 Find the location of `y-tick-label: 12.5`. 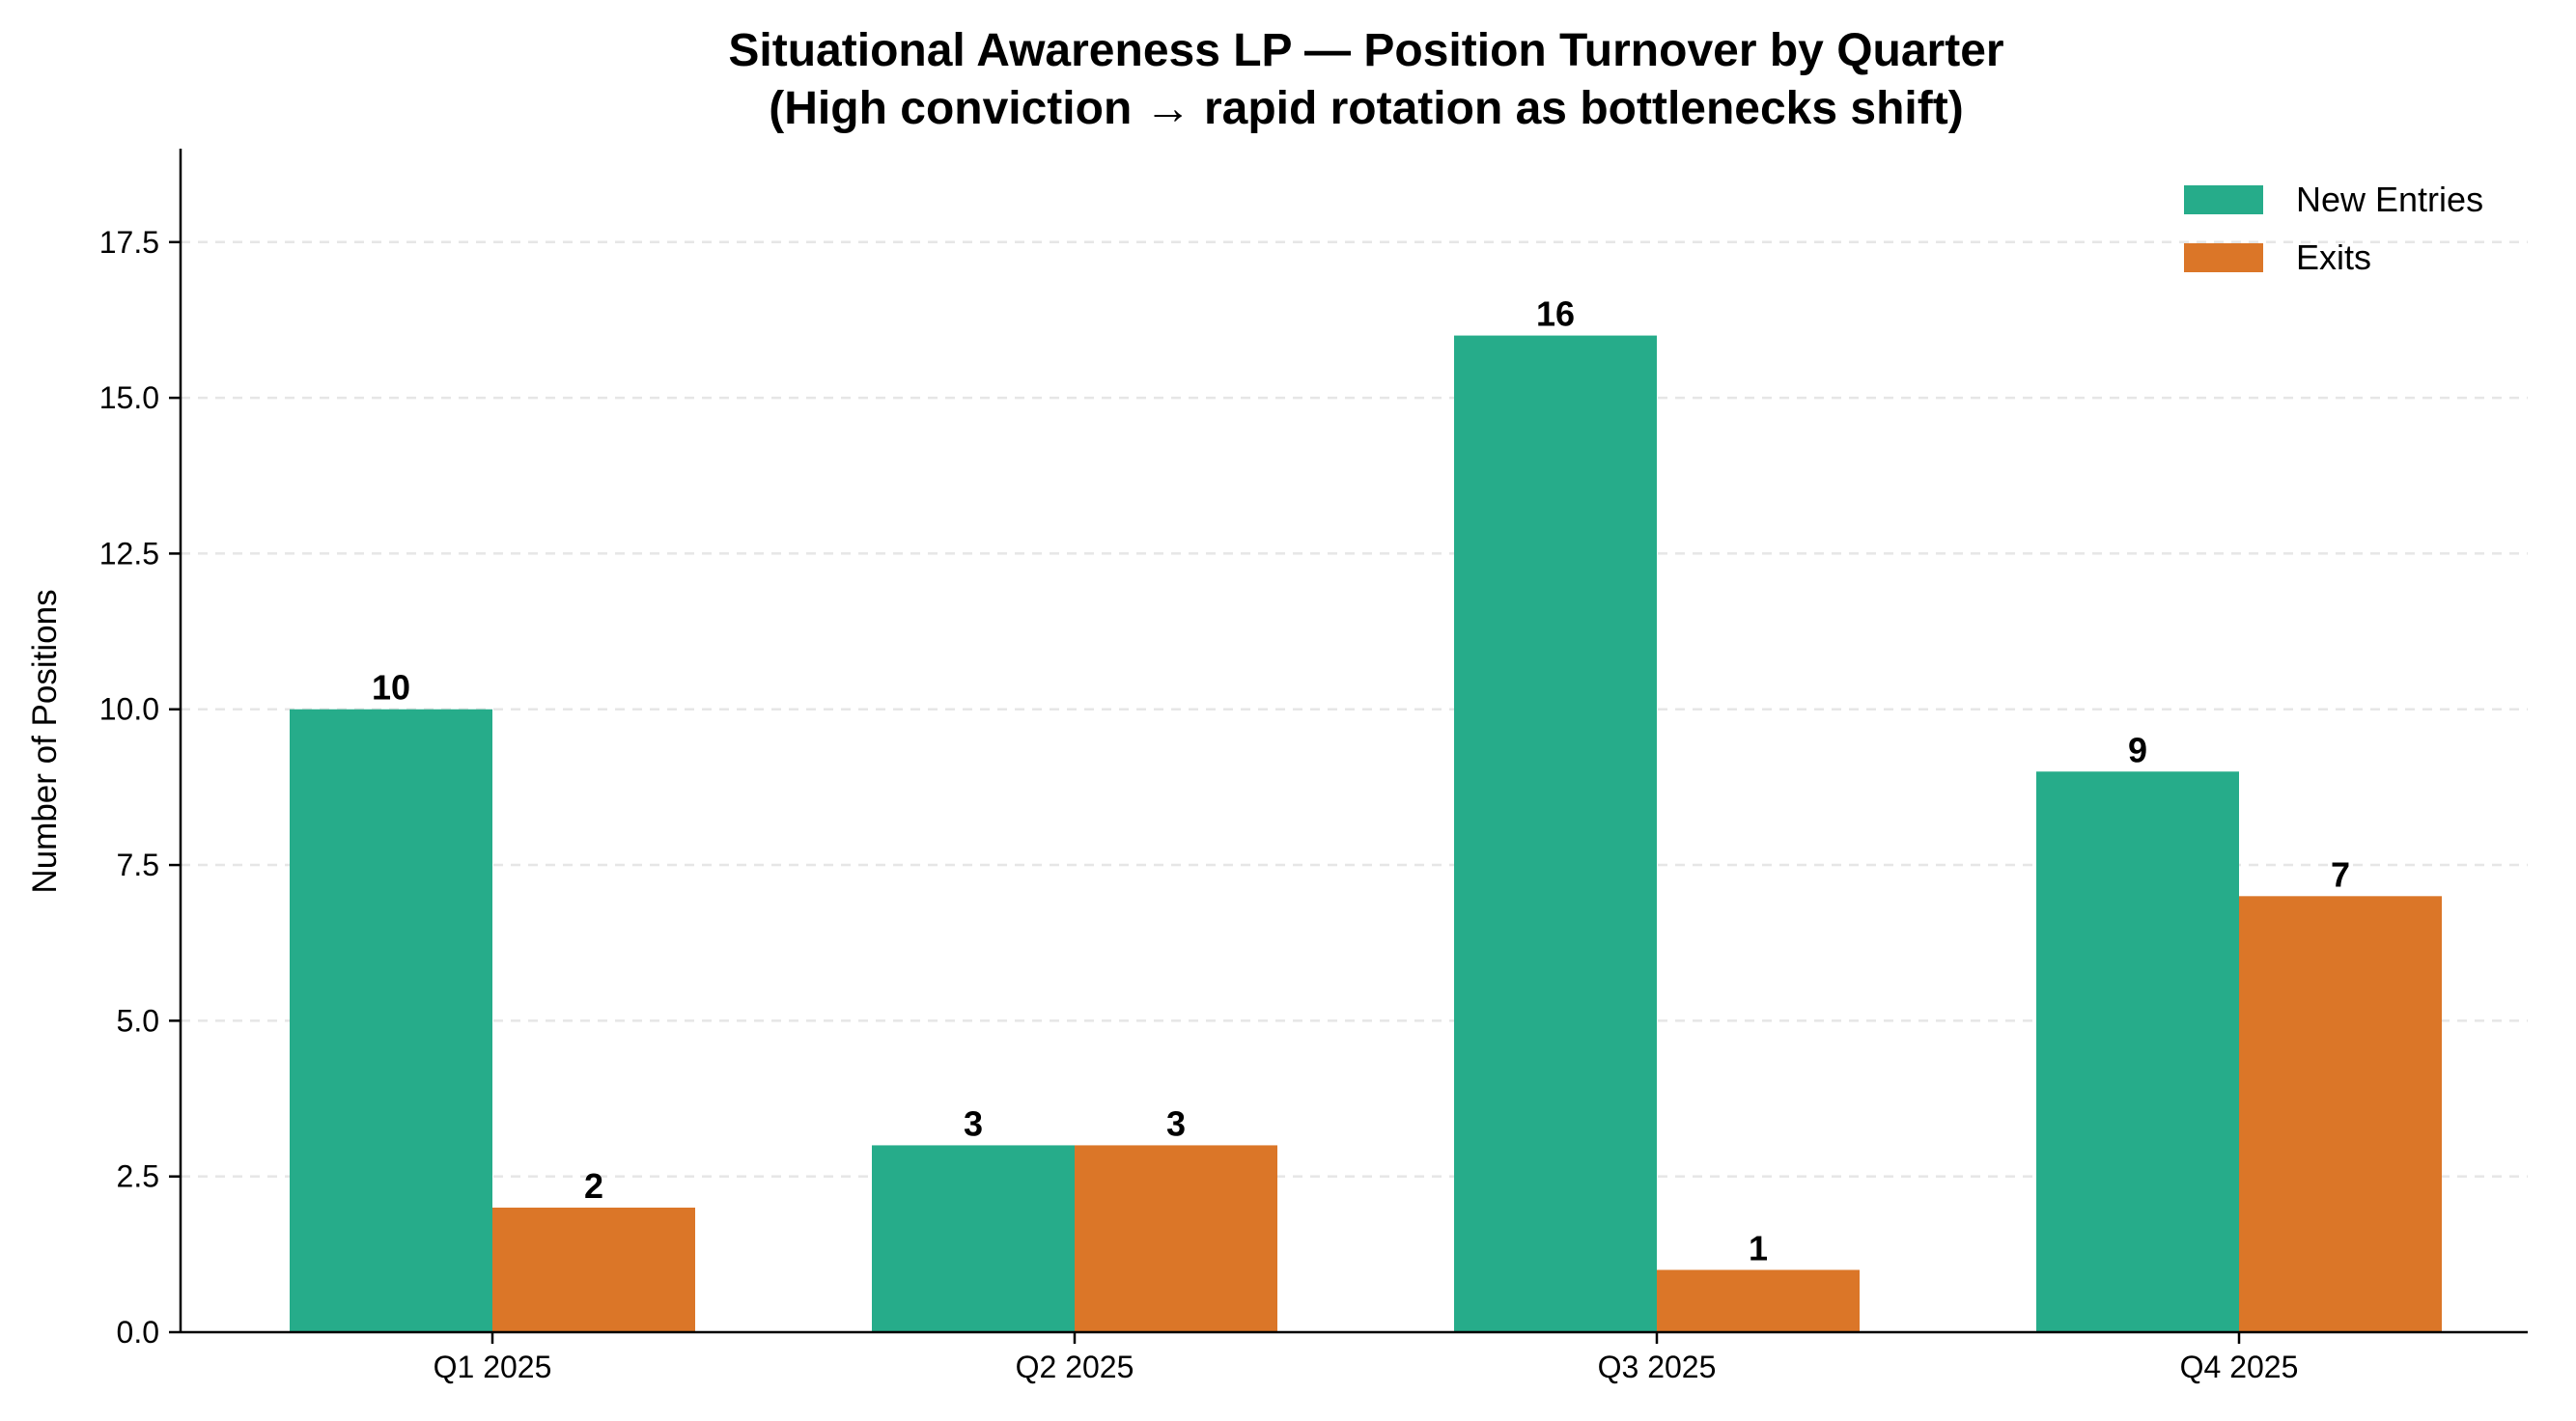

y-tick-label: 12.5 is located at coordinates (129, 553).